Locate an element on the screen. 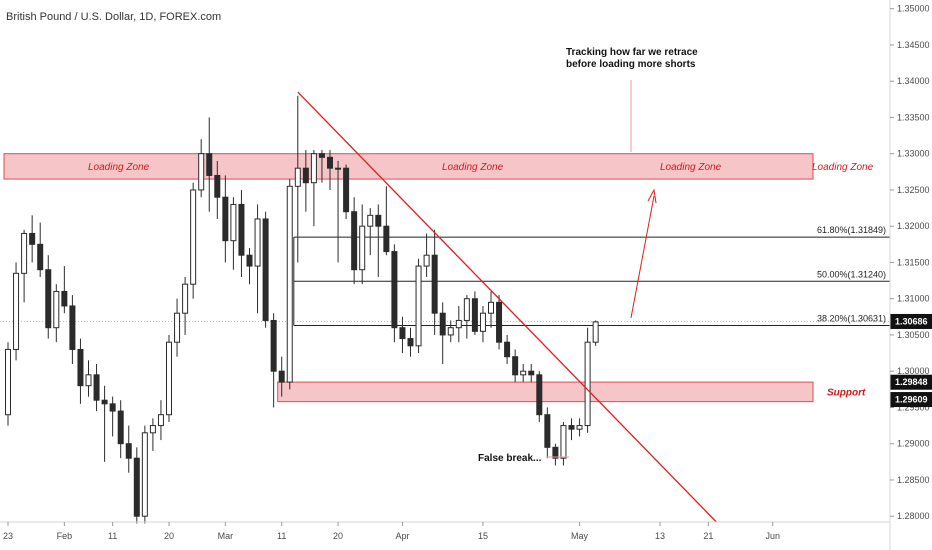  current-price-tag: 1.30686 is located at coordinates (911, 321).